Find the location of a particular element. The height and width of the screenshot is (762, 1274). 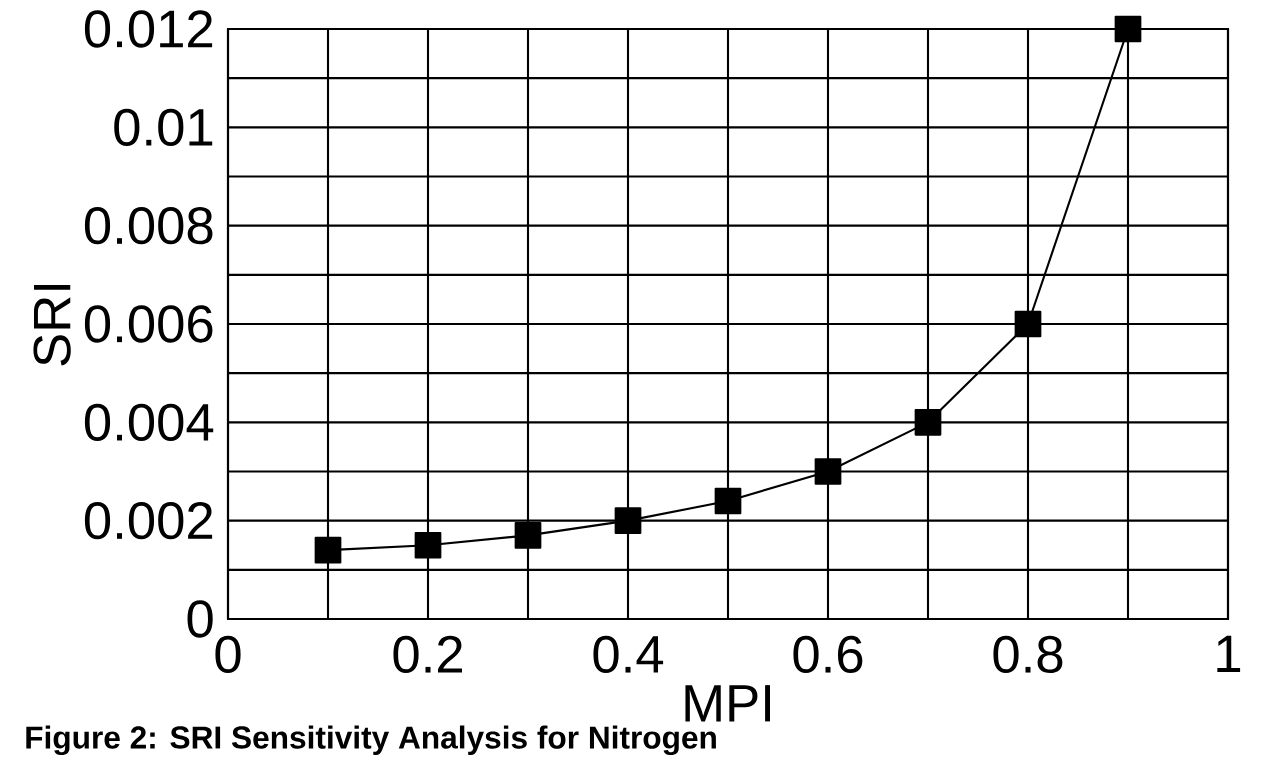

y-tick-label: 0.01 is located at coordinates (163, 127).